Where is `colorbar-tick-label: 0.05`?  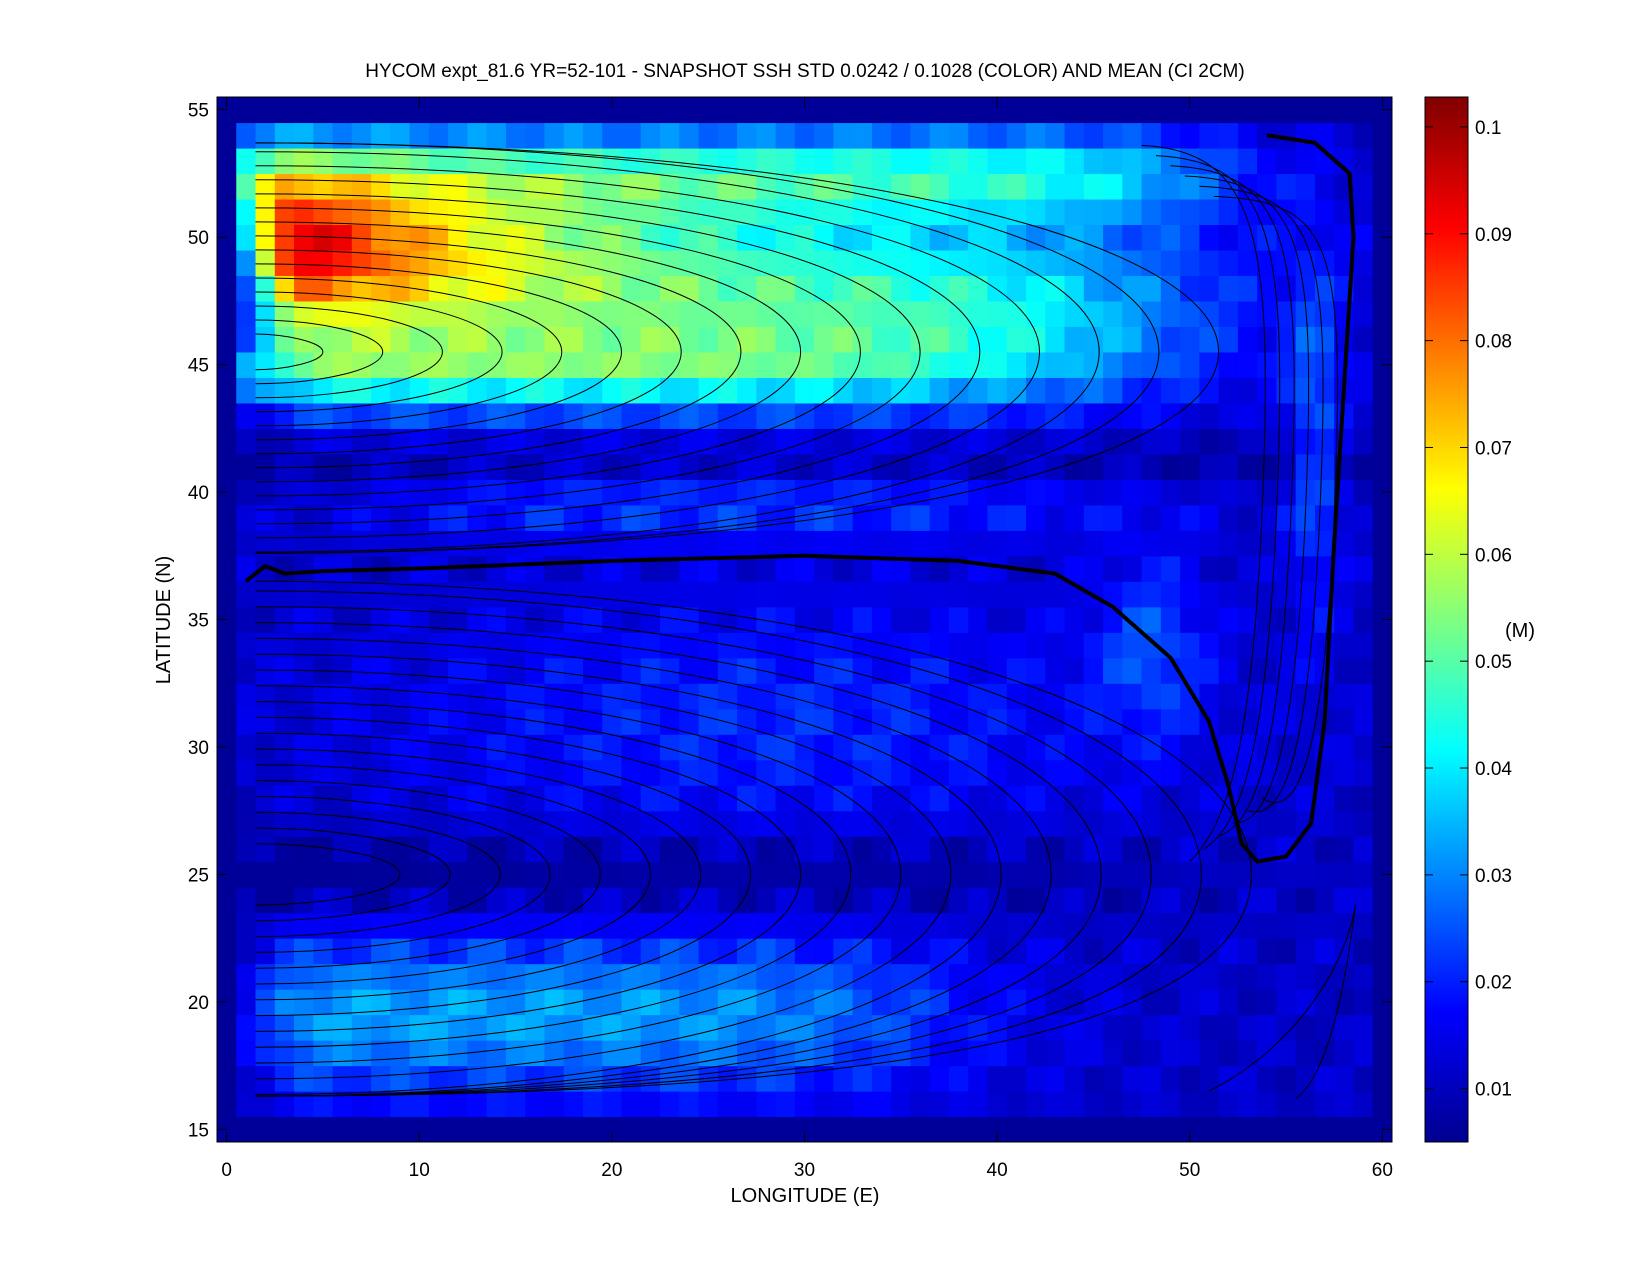
colorbar-tick-label: 0.05 is located at coordinates (1493, 662).